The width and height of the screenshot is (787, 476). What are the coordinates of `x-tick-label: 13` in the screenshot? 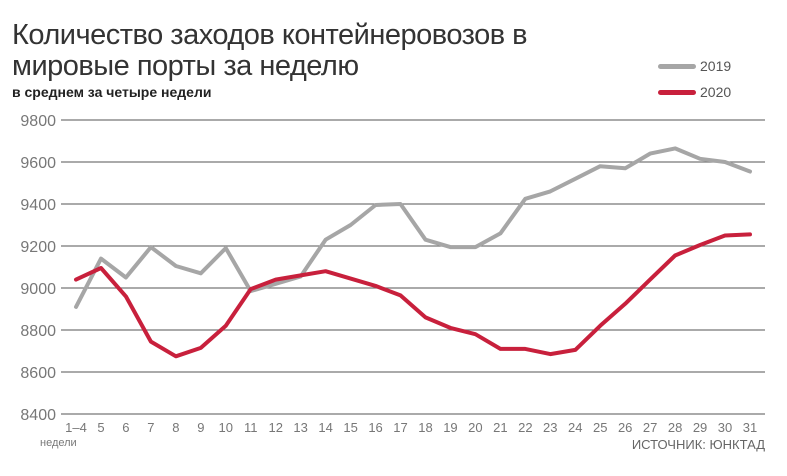 It's located at (300, 427).